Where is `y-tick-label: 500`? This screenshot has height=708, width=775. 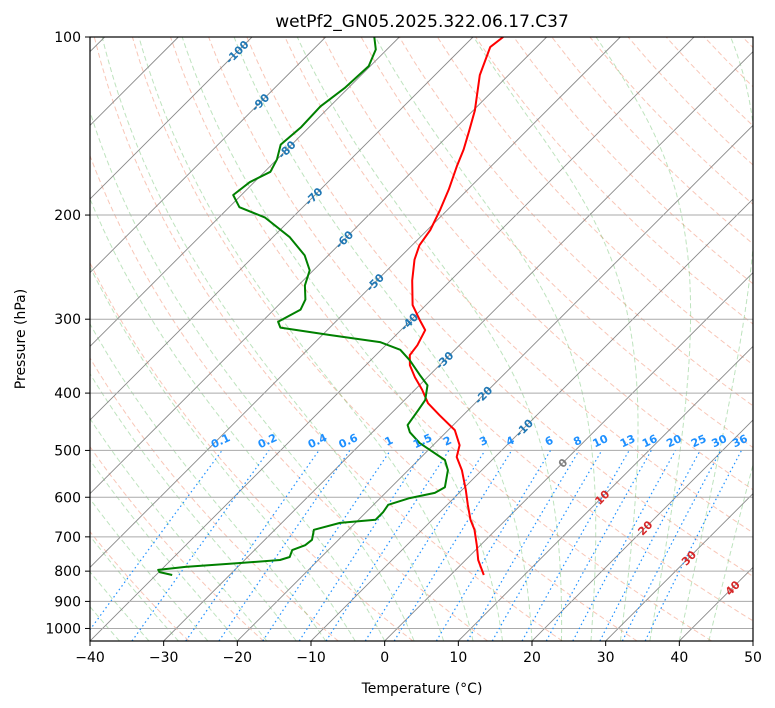
y-tick-label: 500 is located at coordinates (67, 451).